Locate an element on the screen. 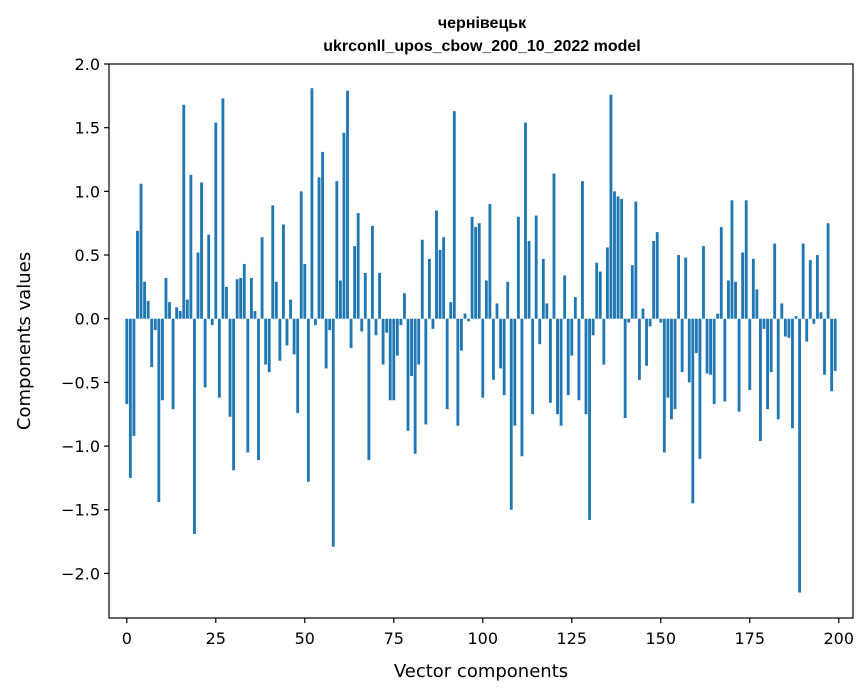  y-tick-label: −2.0 is located at coordinates (80, 573).